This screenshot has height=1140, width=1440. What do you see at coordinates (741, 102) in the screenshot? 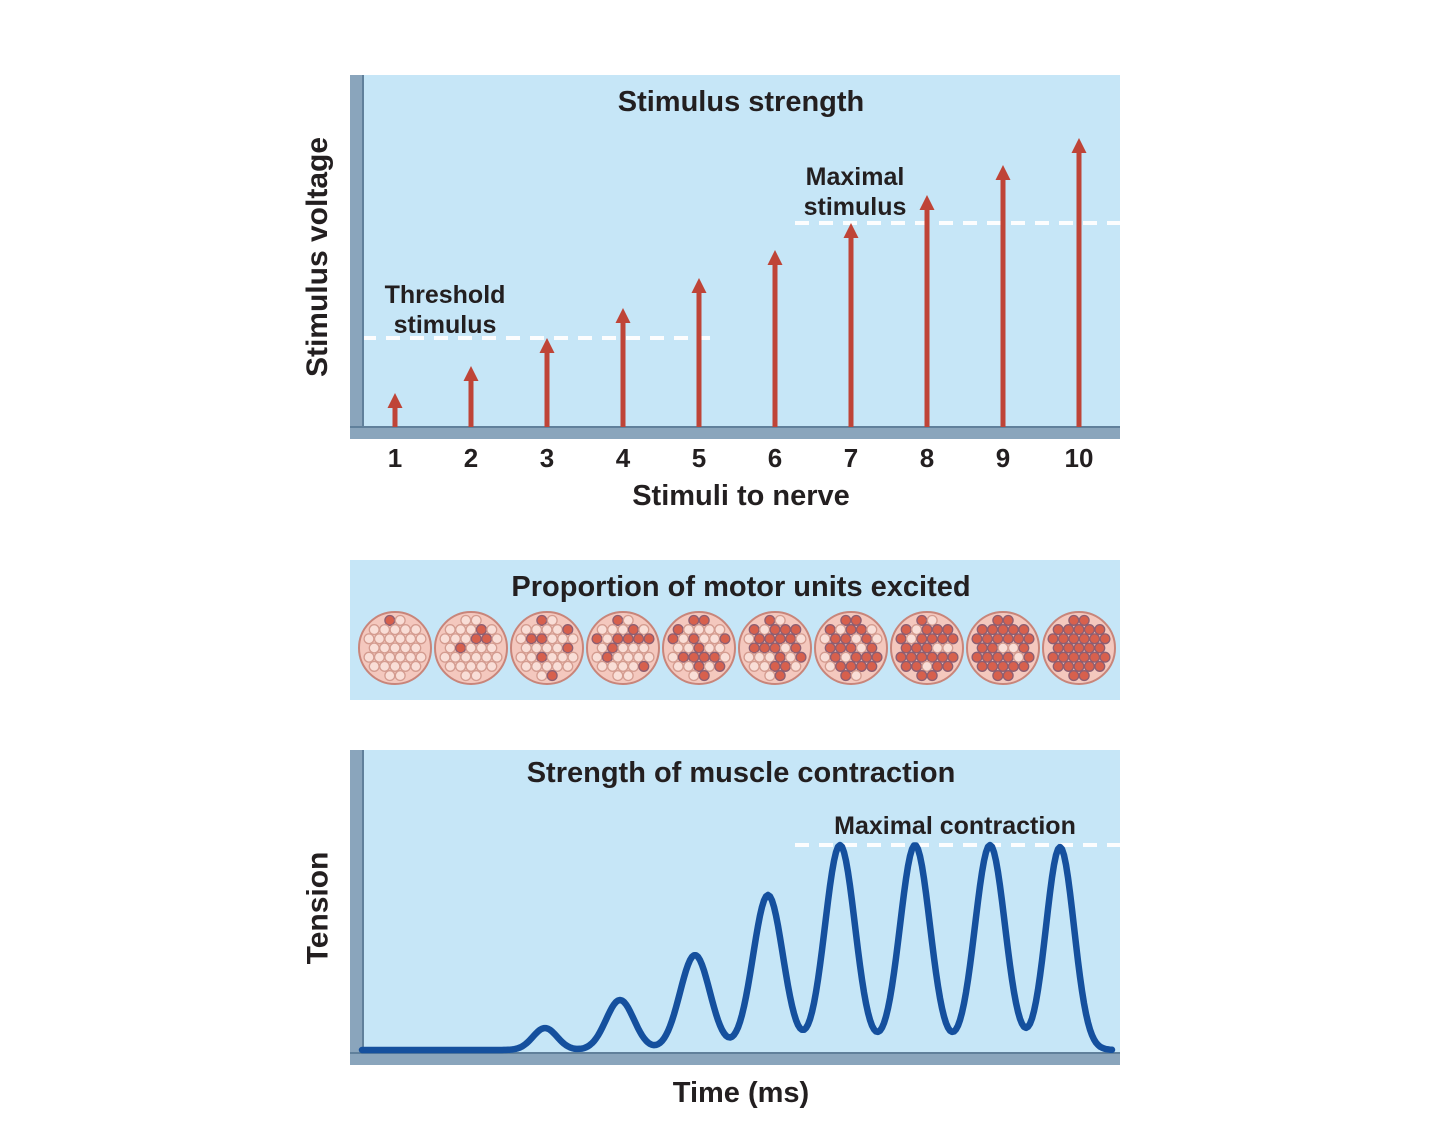
I see `stimulus-strength-title: Stimulus strength` at bounding box center [741, 102].